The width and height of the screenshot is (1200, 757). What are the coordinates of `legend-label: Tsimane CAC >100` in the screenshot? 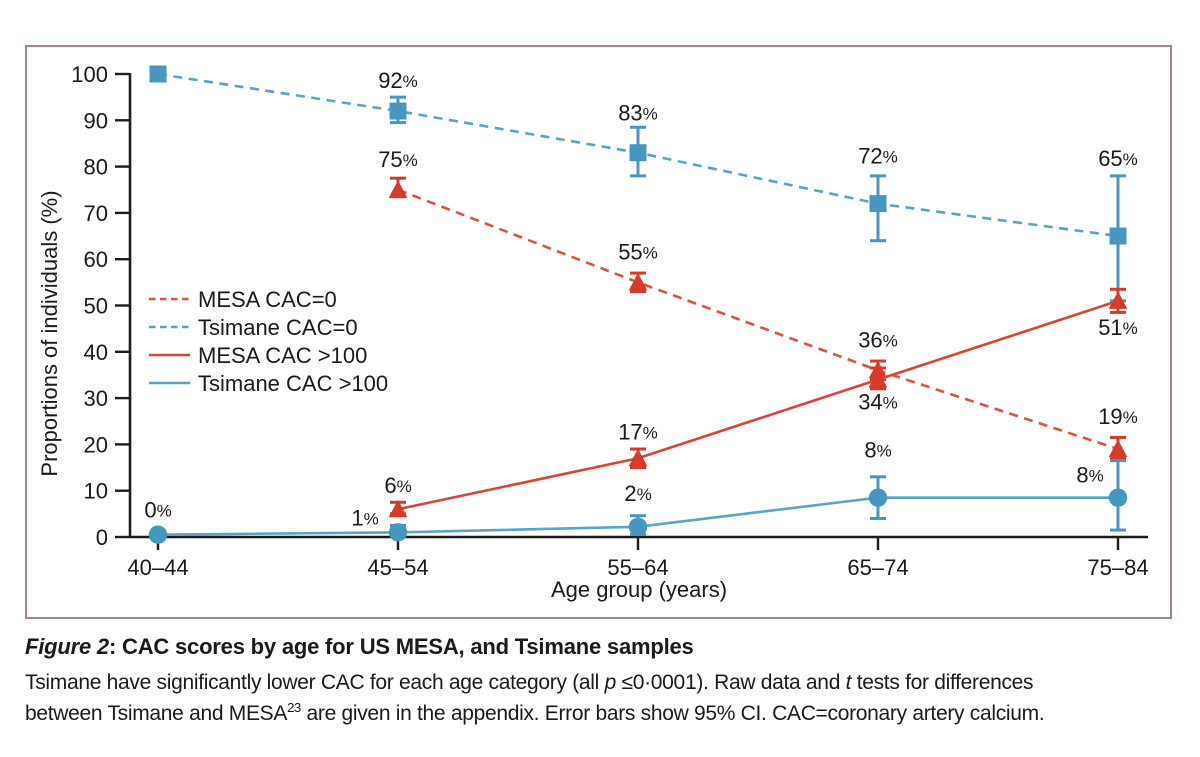 It's located at (293, 383).